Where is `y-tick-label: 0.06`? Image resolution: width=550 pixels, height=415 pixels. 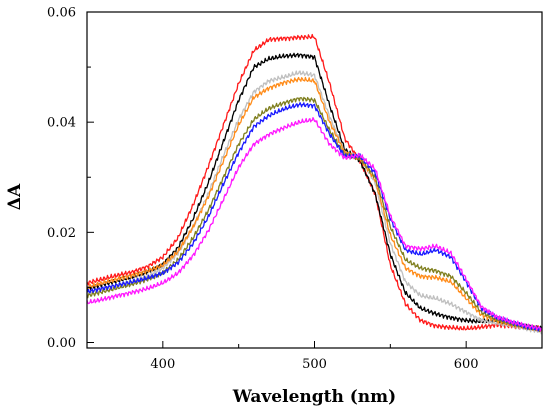
y-tick-label: 0.06 is located at coordinates (61, 13).